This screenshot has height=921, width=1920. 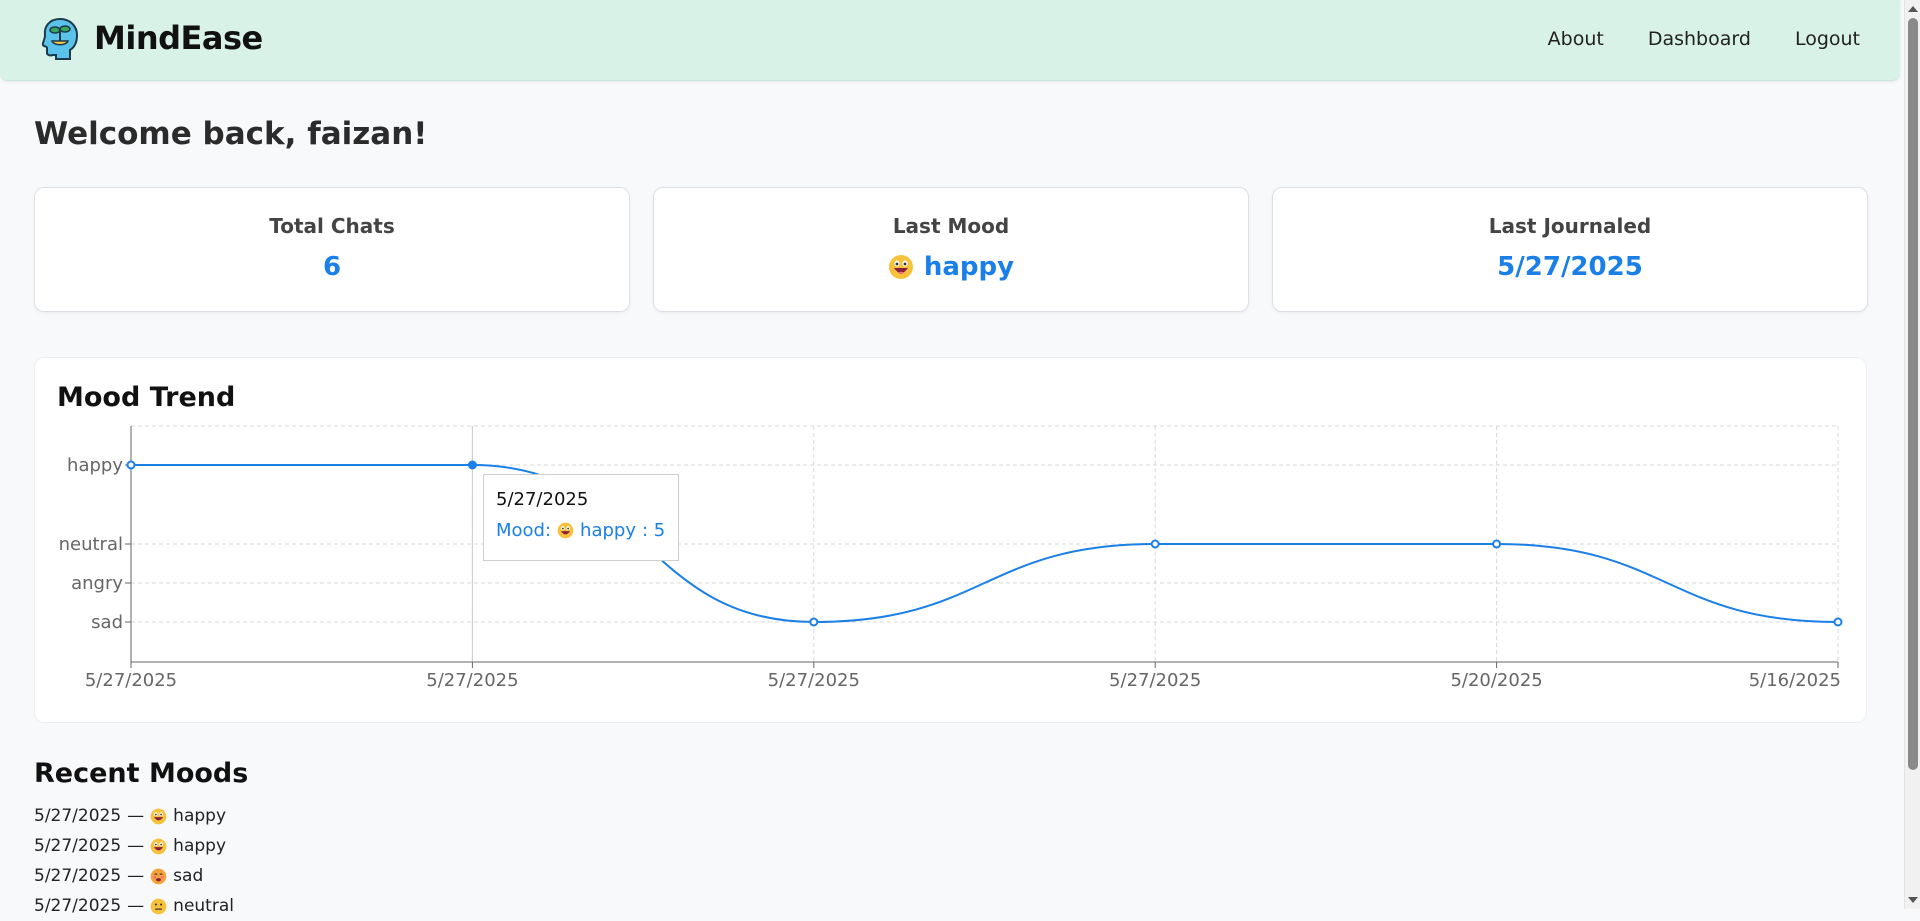 I want to click on nav-links: About Dashboard Logout, so click(x=1704, y=39).